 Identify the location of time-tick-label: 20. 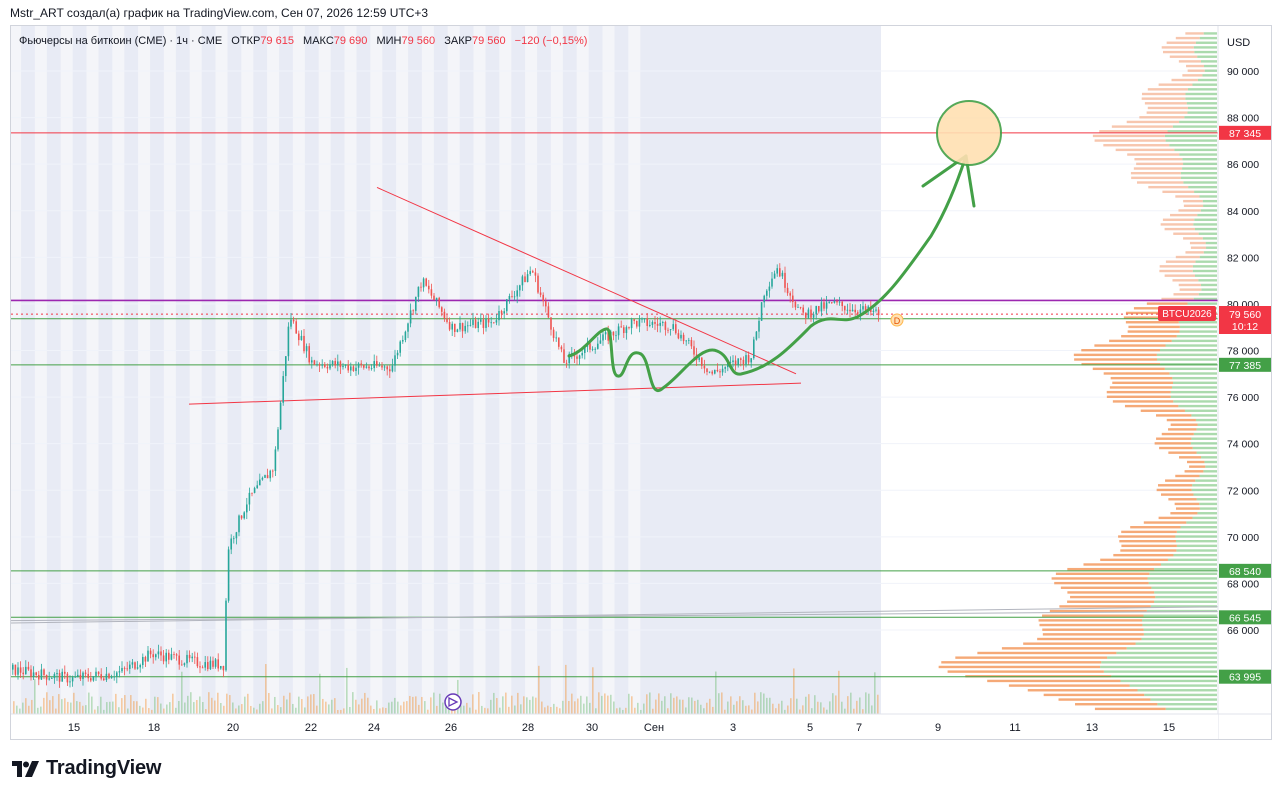
(233, 728).